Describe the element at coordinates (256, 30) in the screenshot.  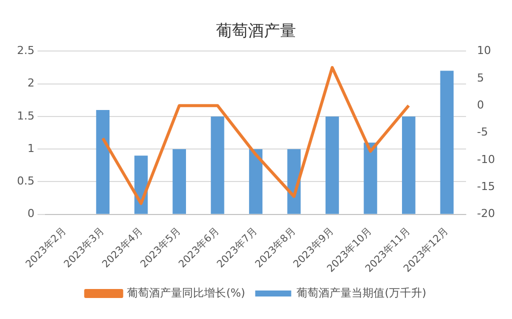
I see `chart-title: 葡萄酒产量` at that location.